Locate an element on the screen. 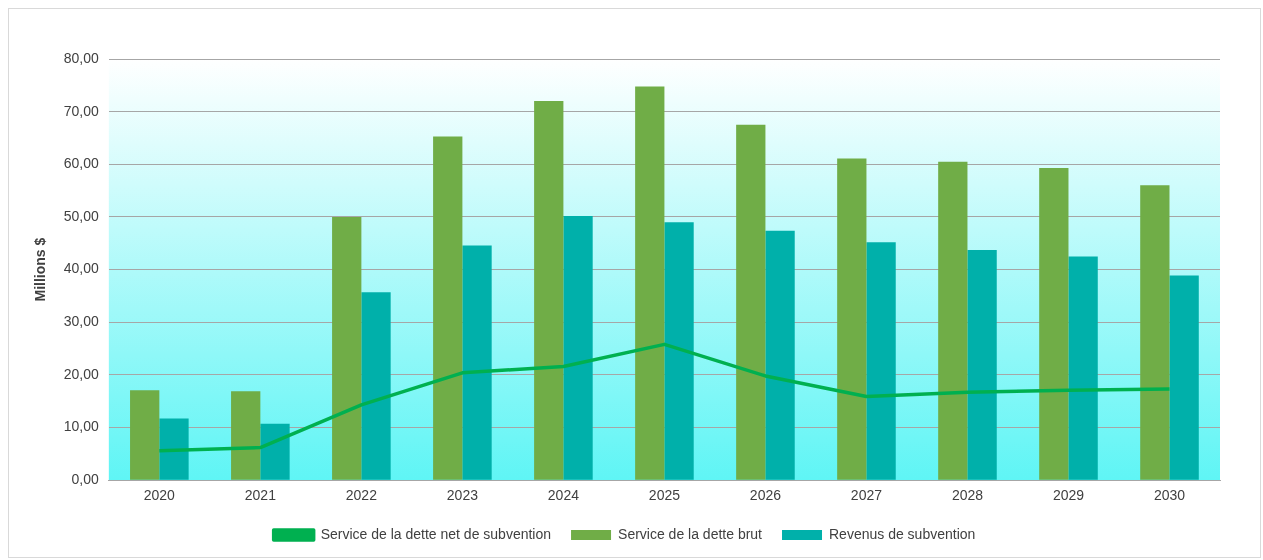  legend-label: Revenus de subvention is located at coordinates (902, 533).